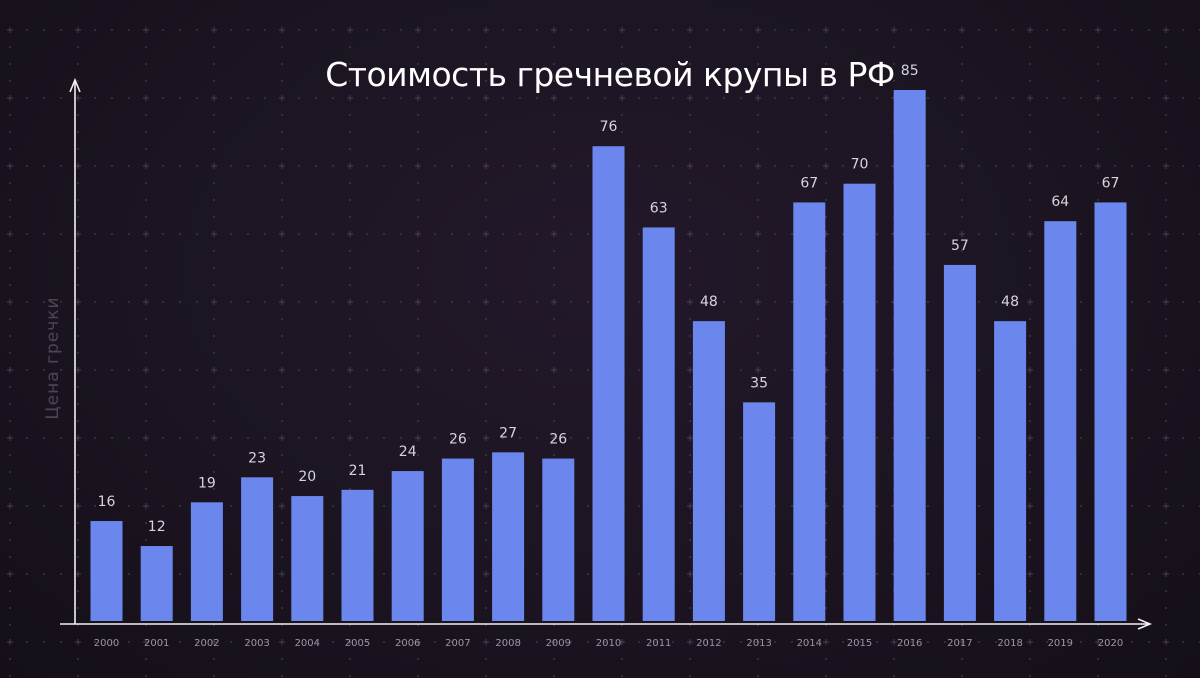 This screenshot has height=678, width=1200. Describe the element at coordinates (1145, 624) in the screenshot. I see `x-axis-arrow-icon` at that location.